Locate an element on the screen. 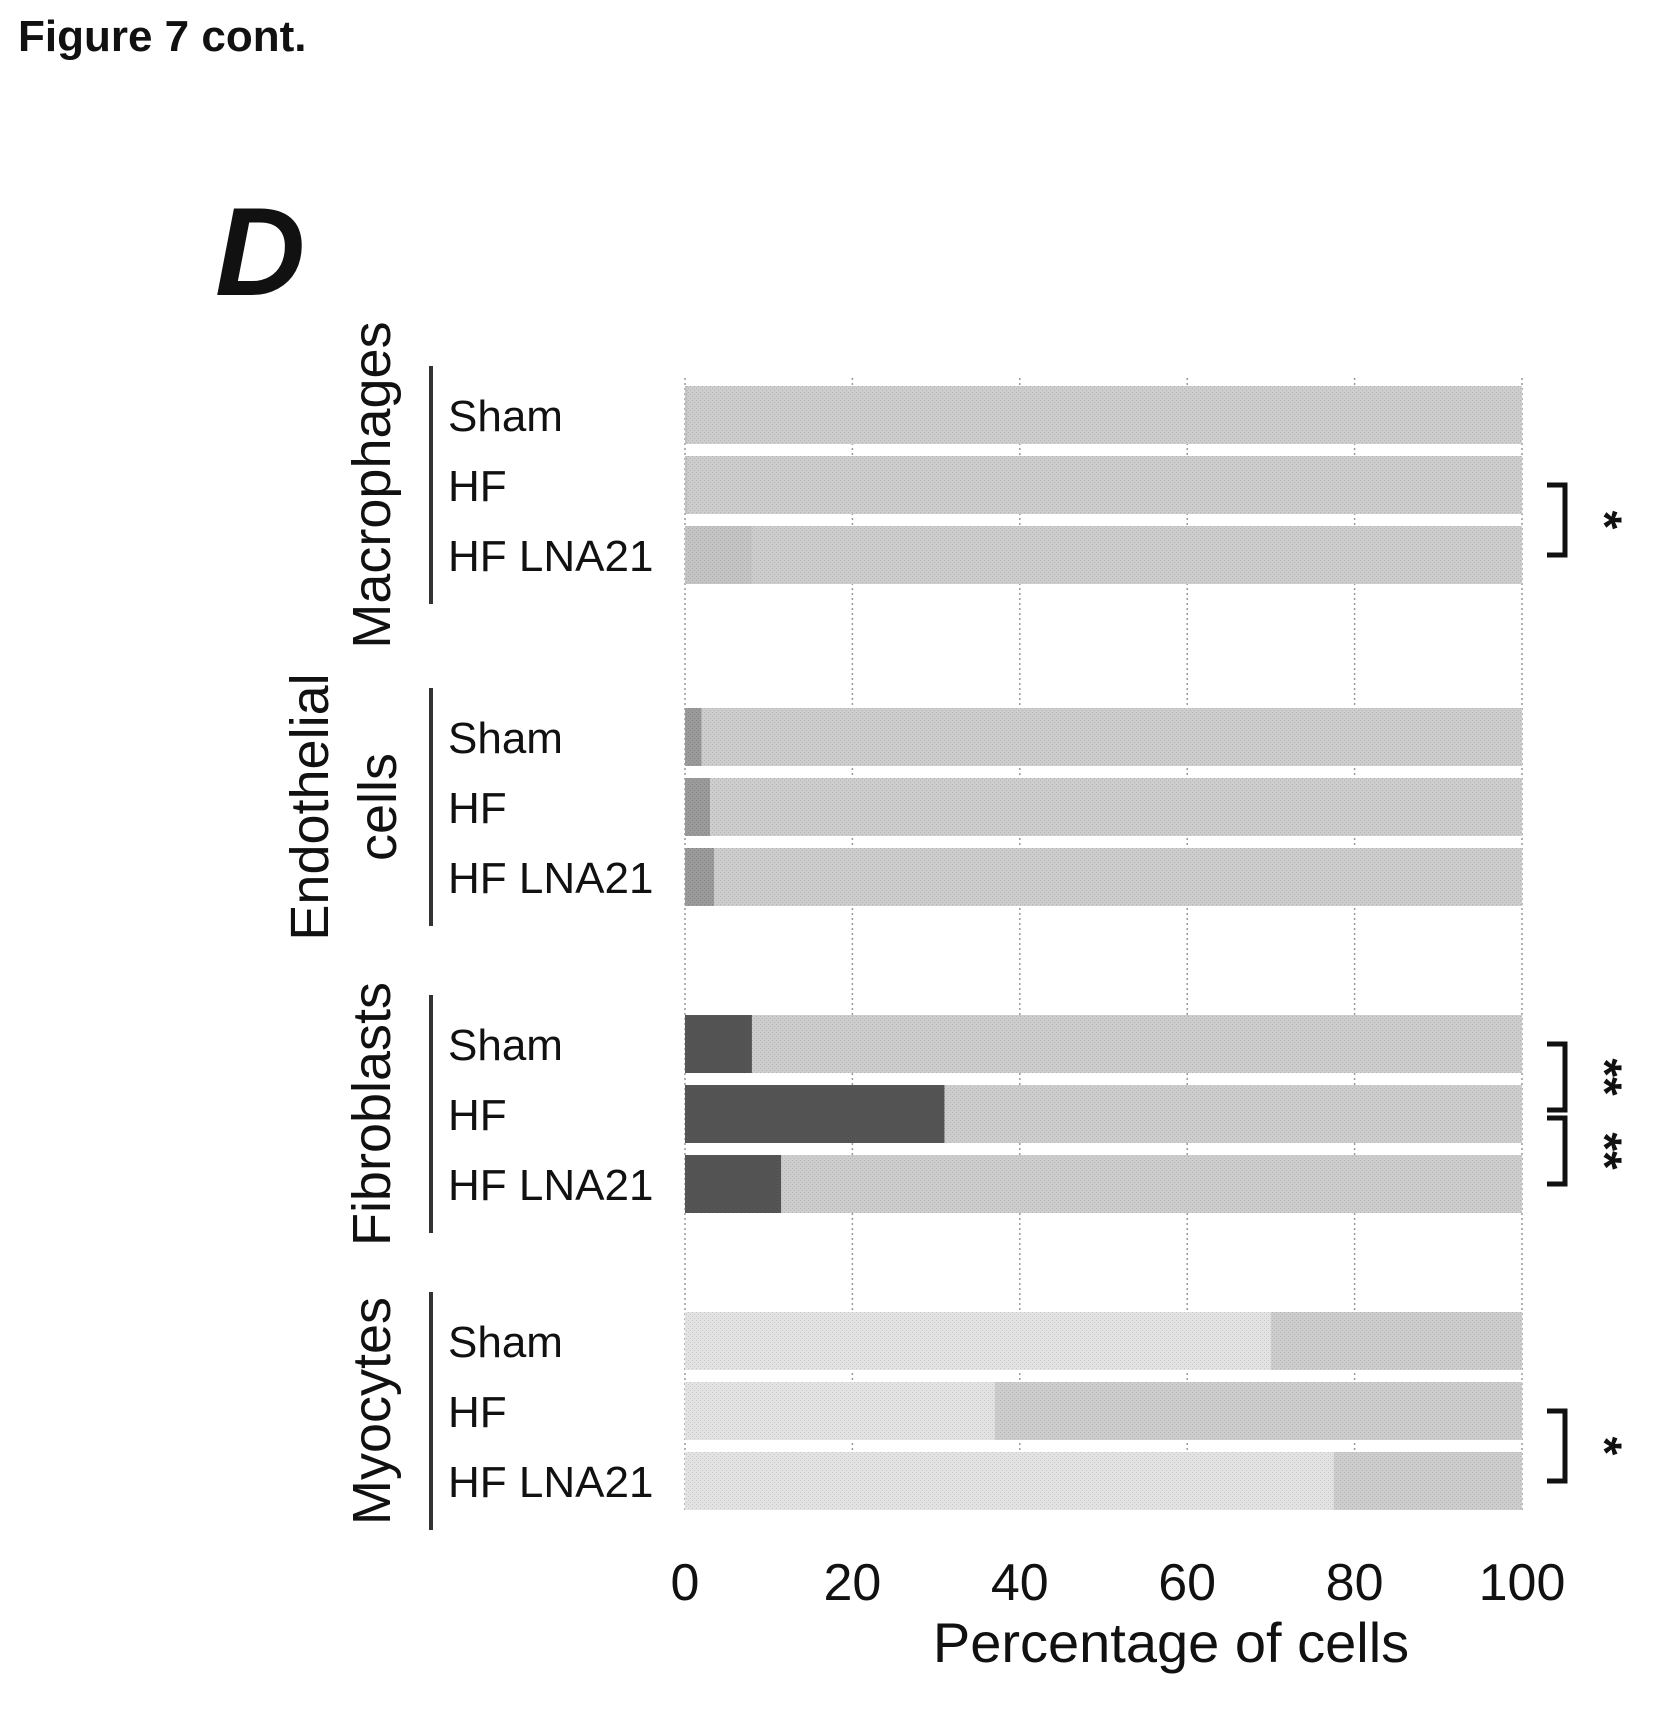  significance-brackets: ****** is located at coordinates (1589, 983).